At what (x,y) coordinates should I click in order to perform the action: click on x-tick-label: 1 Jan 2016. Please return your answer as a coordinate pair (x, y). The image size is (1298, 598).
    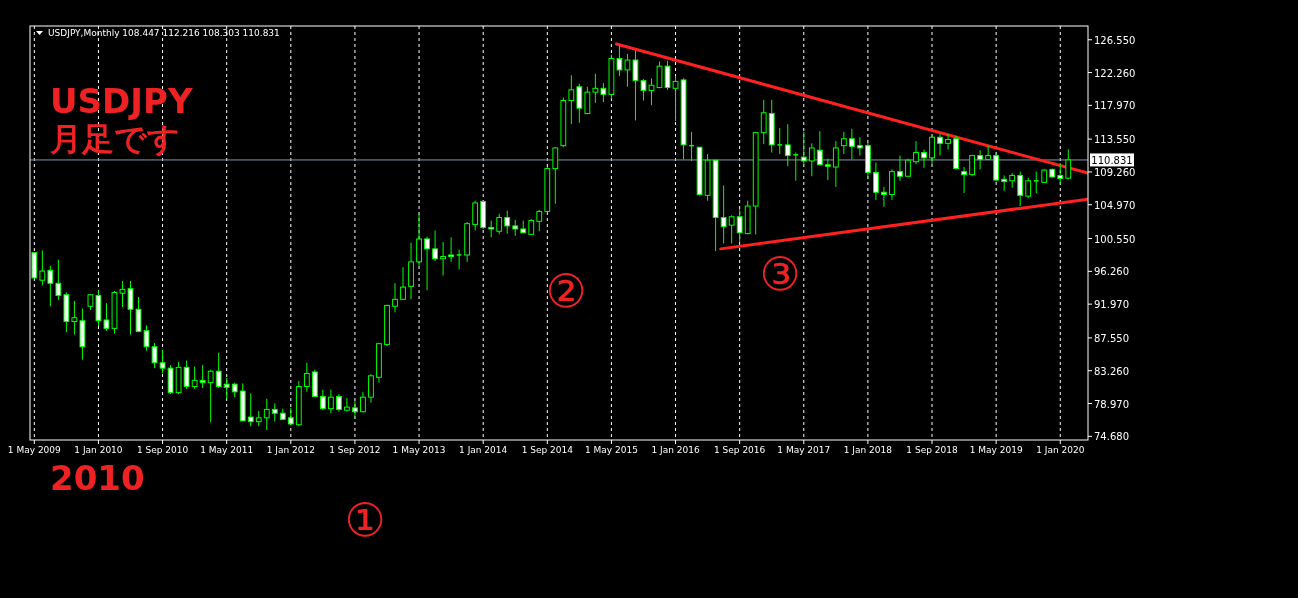
    Looking at the image, I should click on (675, 450).